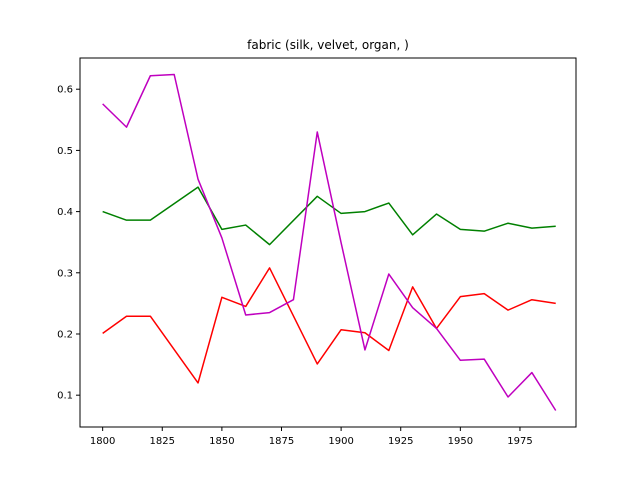  What do you see at coordinates (65, 90) in the screenshot?
I see `y-tick-label: 0.6` at bounding box center [65, 90].